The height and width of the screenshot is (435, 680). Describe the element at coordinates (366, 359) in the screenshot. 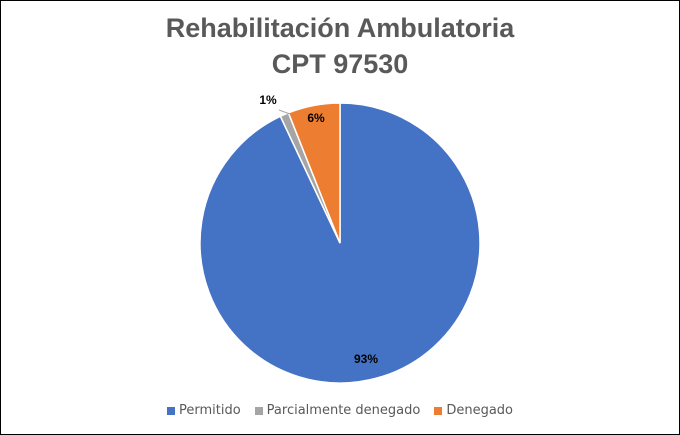

I see `slice-label-permitido: 93%` at that location.